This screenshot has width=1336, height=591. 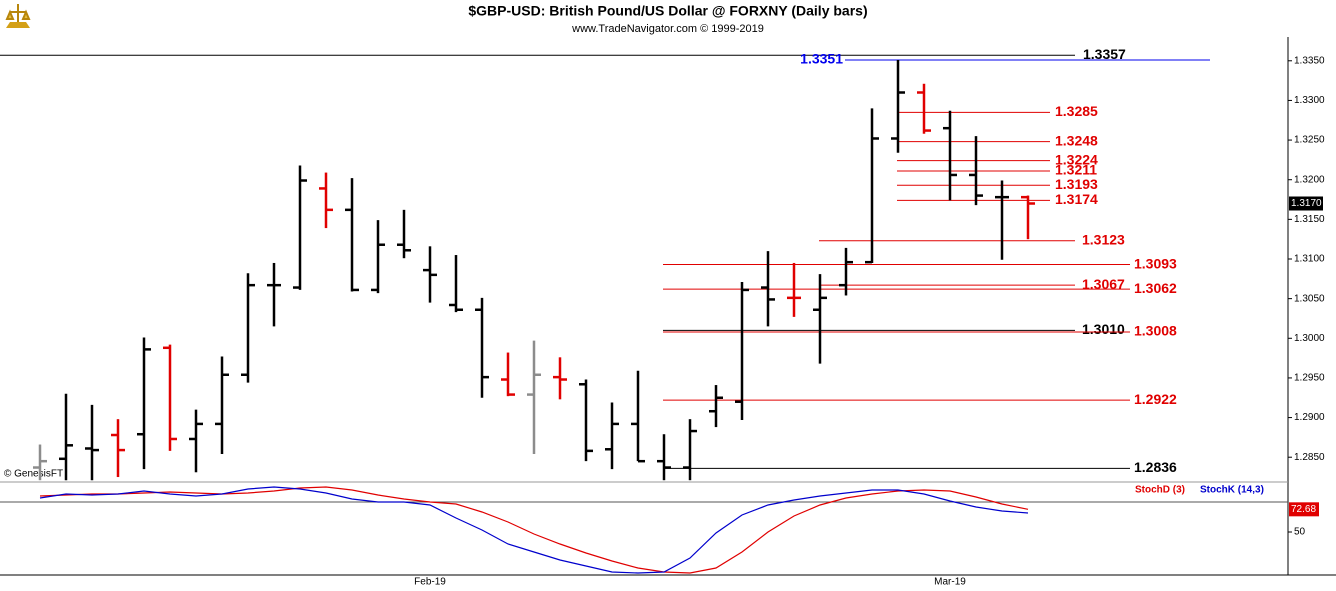 What do you see at coordinates (1103, 329) in the screenshot?
I see `level-label: 1.3010` at bounding box center [1103, 329].